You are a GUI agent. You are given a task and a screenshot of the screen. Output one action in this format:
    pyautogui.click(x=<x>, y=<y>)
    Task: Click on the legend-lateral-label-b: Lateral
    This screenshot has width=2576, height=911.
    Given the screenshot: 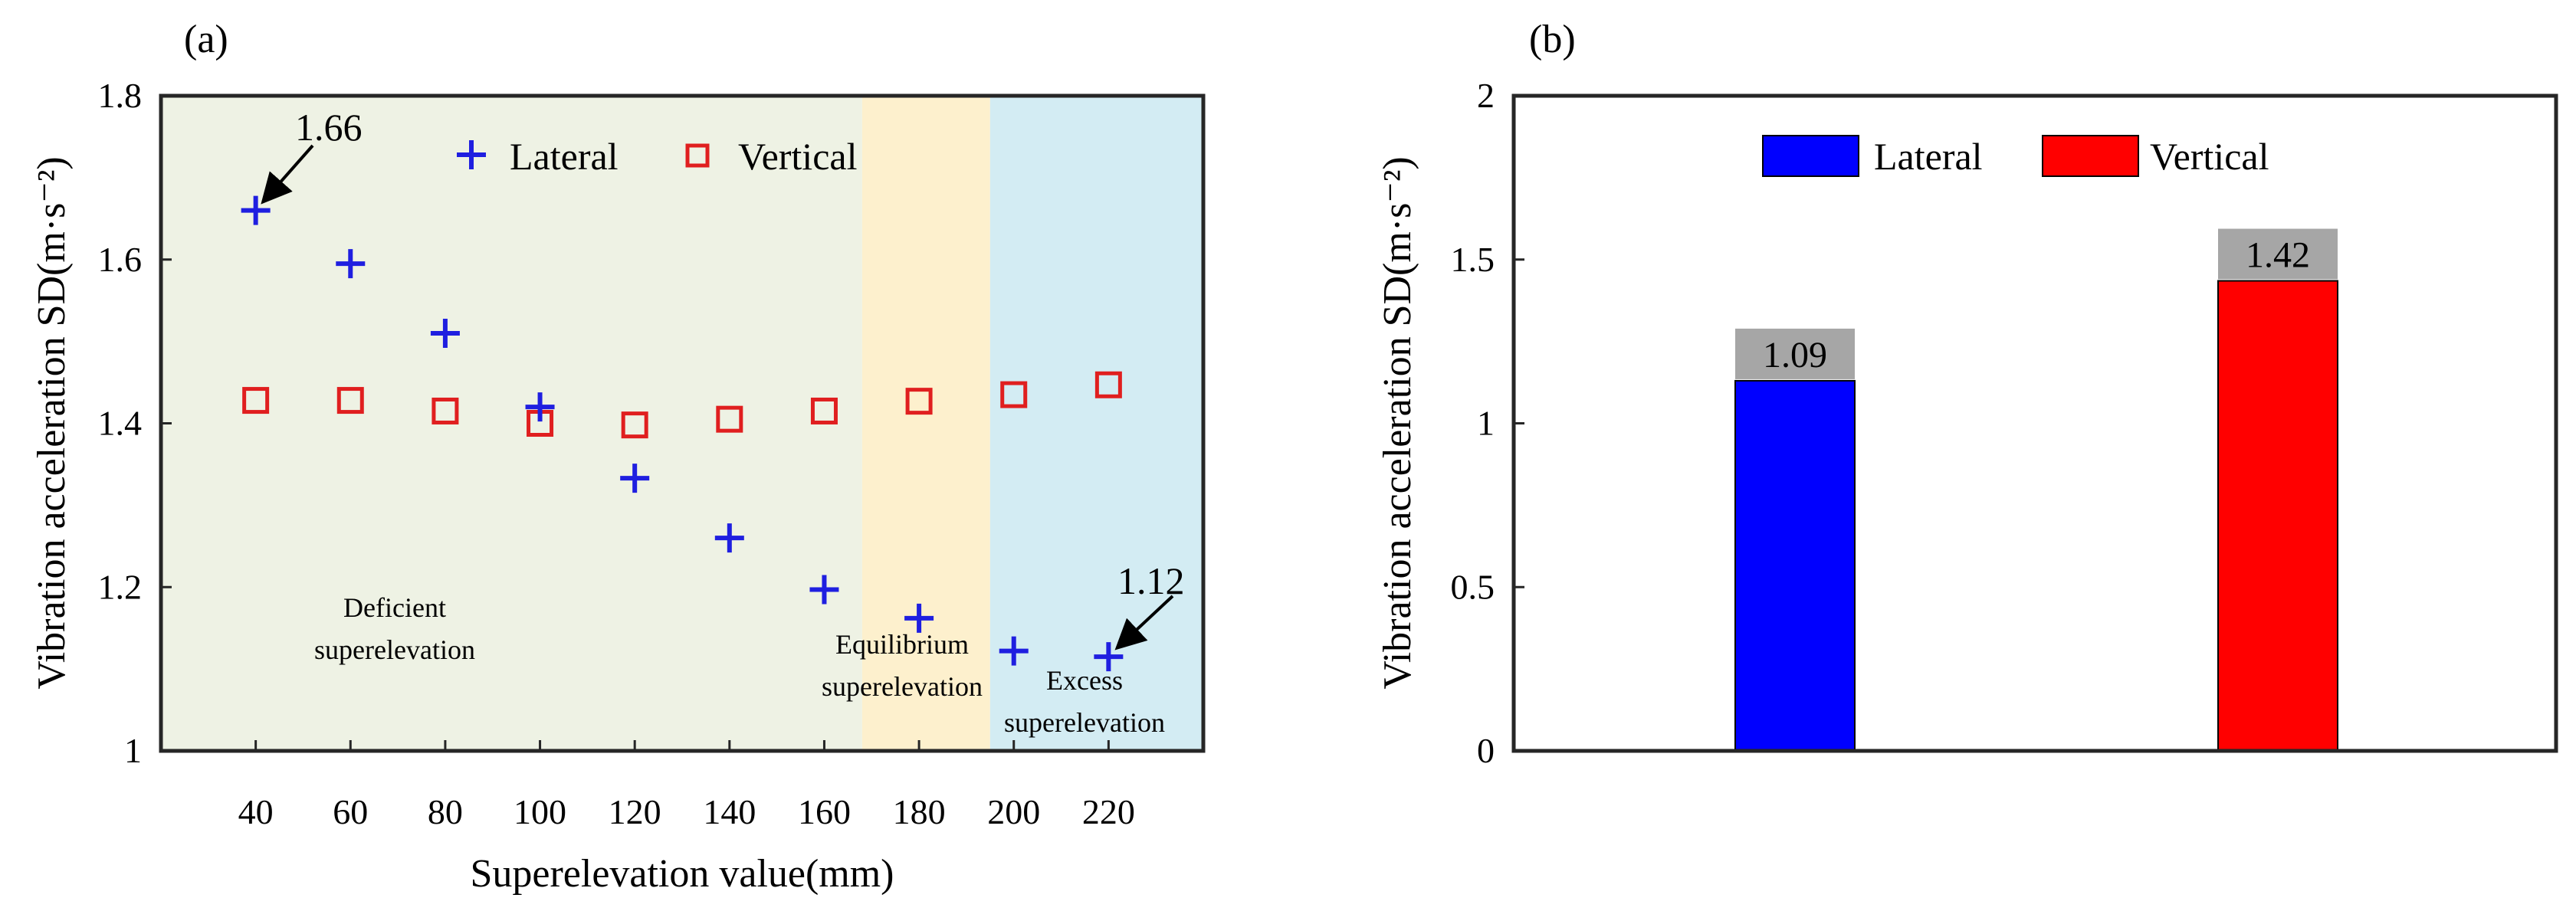 What is the action you would take?
    pyautogui.click(x=1928, y=157)
    